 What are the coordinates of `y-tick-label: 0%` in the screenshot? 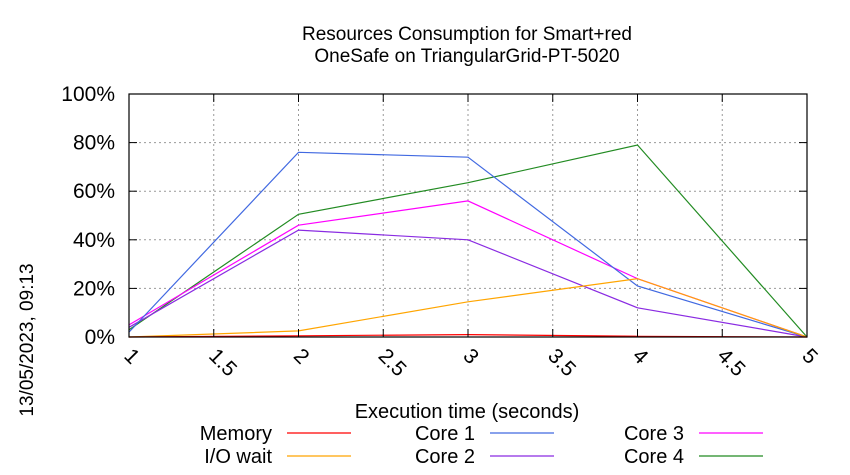 It's located at (100, 337).